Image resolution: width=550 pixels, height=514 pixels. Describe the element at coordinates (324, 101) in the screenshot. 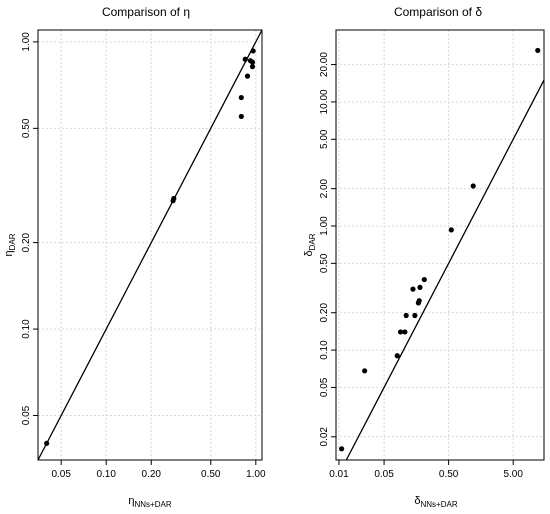

I see `chart-delta-y-tick-label: 10.00` at that location.